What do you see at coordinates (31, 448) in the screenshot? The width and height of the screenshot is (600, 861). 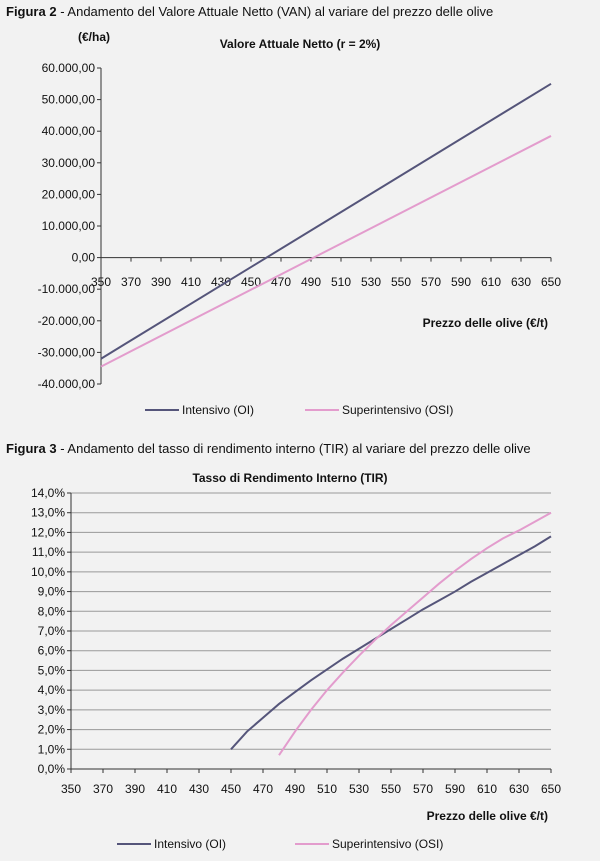 I see `figure-3-label: Figura 3` at bounding box center [31, 448].